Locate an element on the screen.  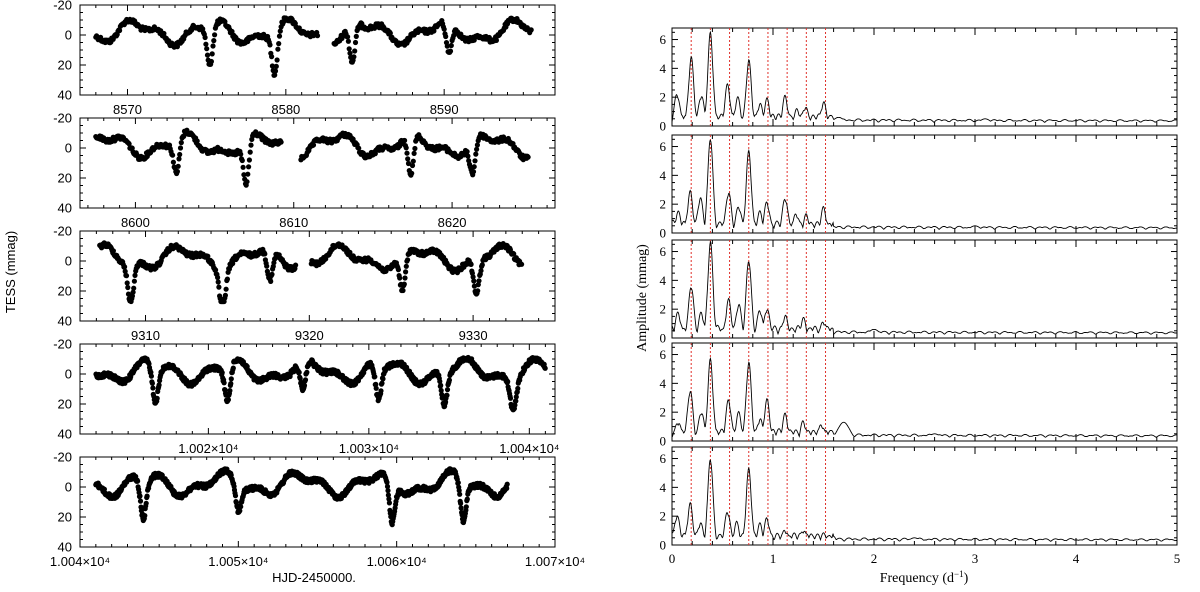
light-curve-xtick-label: 8570 is located at coordinates (127, 109).